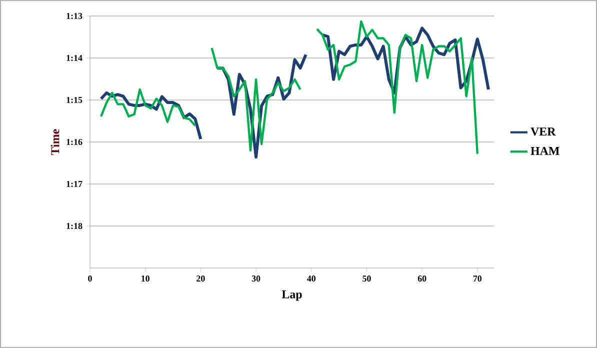 The height and width of the screenshot is (348, 597). I want to click on x-tick-label: 60, so click(422, 279).